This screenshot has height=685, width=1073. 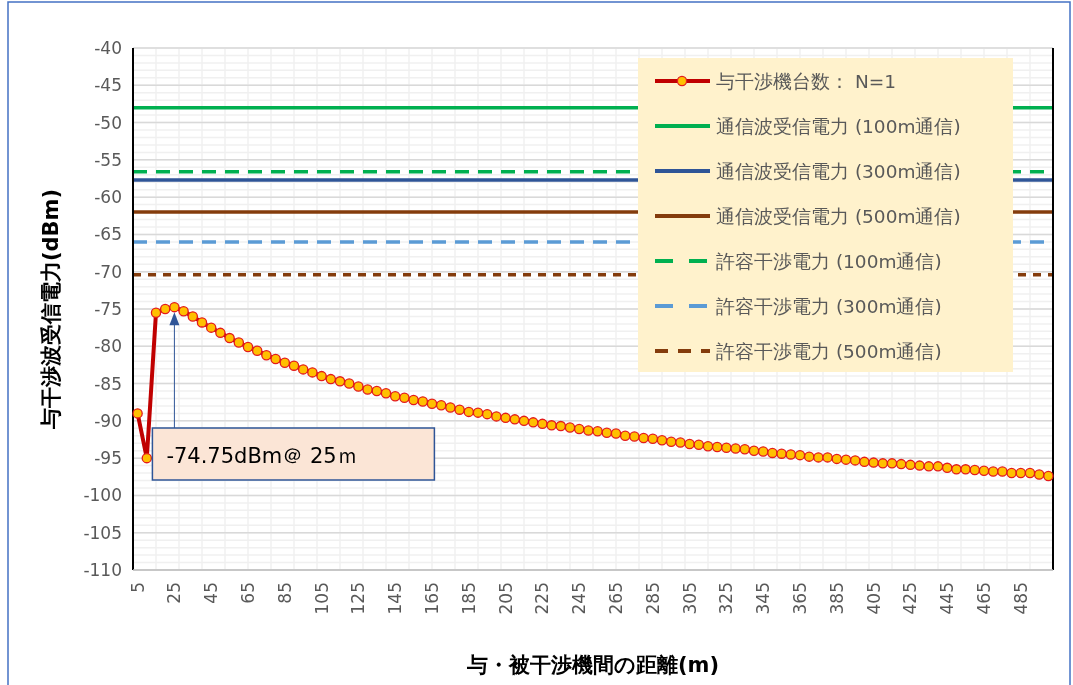 What do you see at coordinates (108, 85) in the screenshot?
I see `y-tick-label: -45` at bounding box center [108, 85].